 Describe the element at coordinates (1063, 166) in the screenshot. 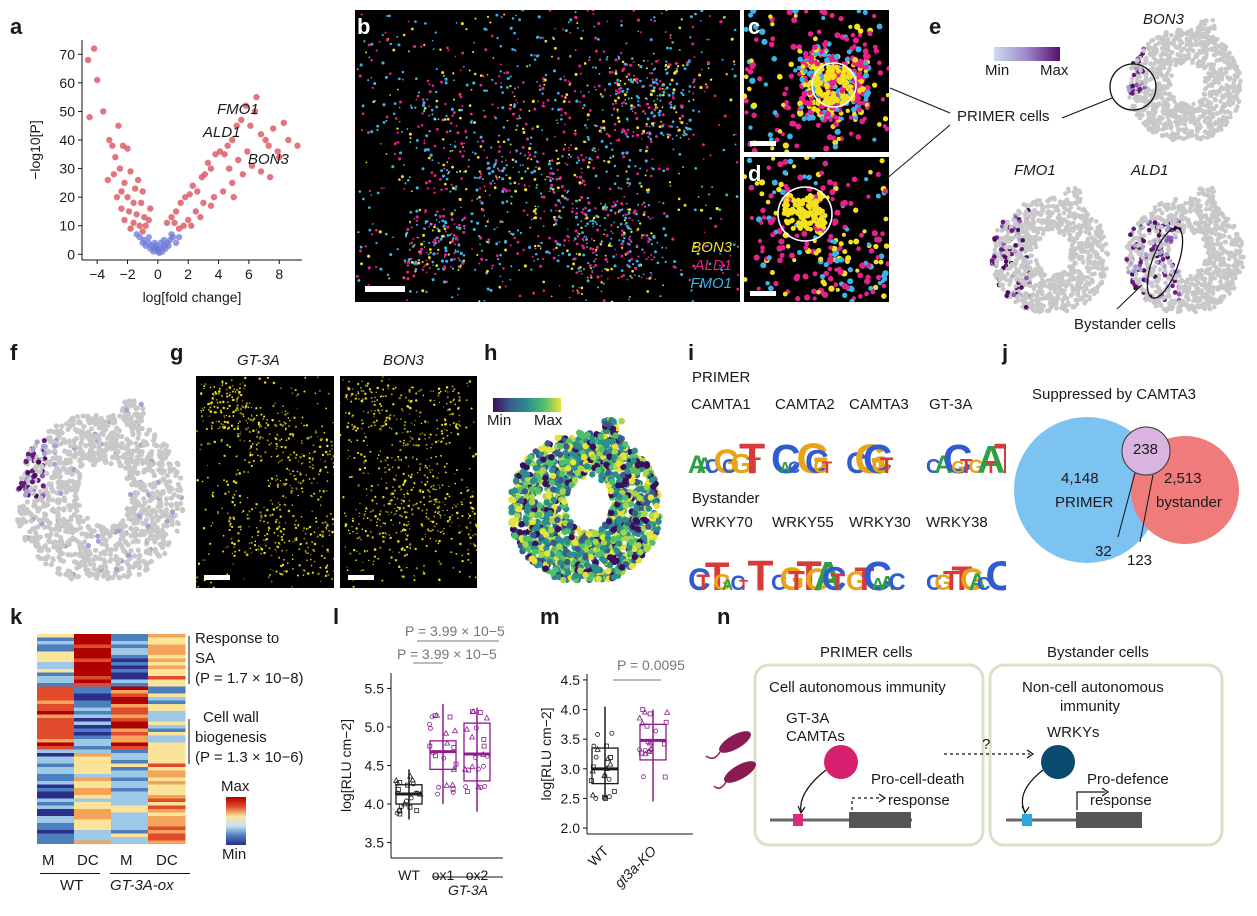

I see `umap-panel-e` at that location.